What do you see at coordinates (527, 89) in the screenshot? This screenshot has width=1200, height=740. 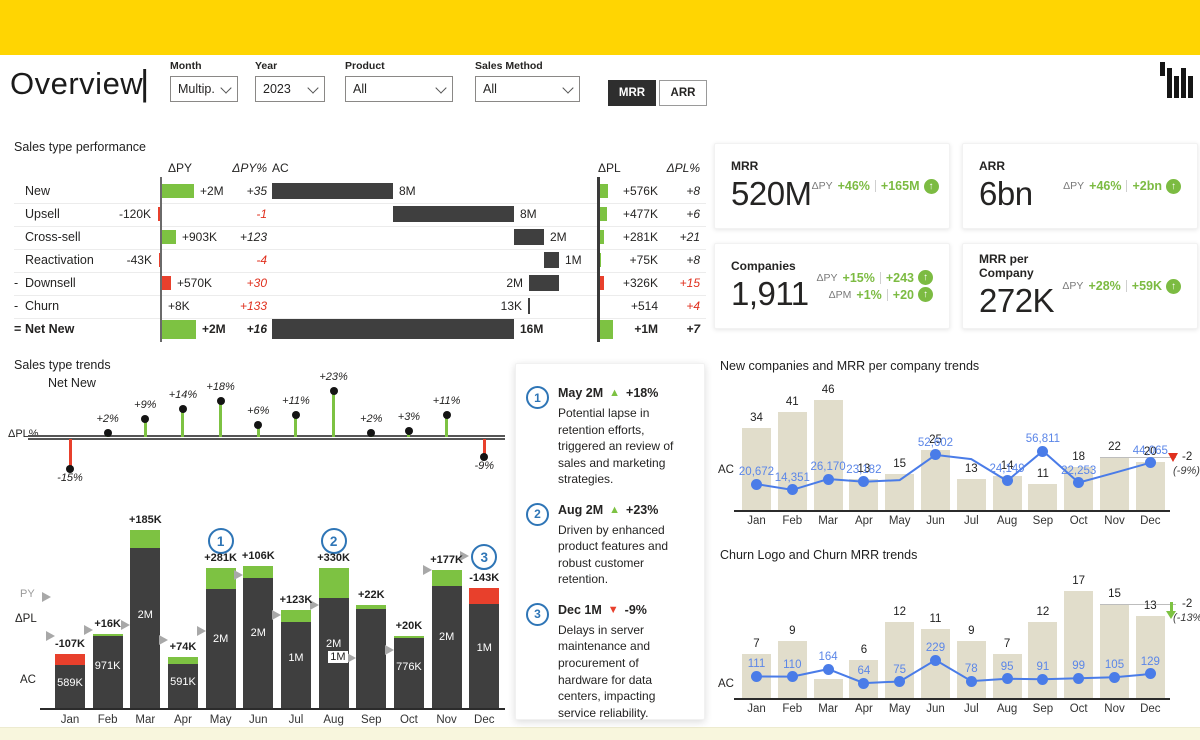 I see `filter-dropdown: All` at bounding box center [527, 89].